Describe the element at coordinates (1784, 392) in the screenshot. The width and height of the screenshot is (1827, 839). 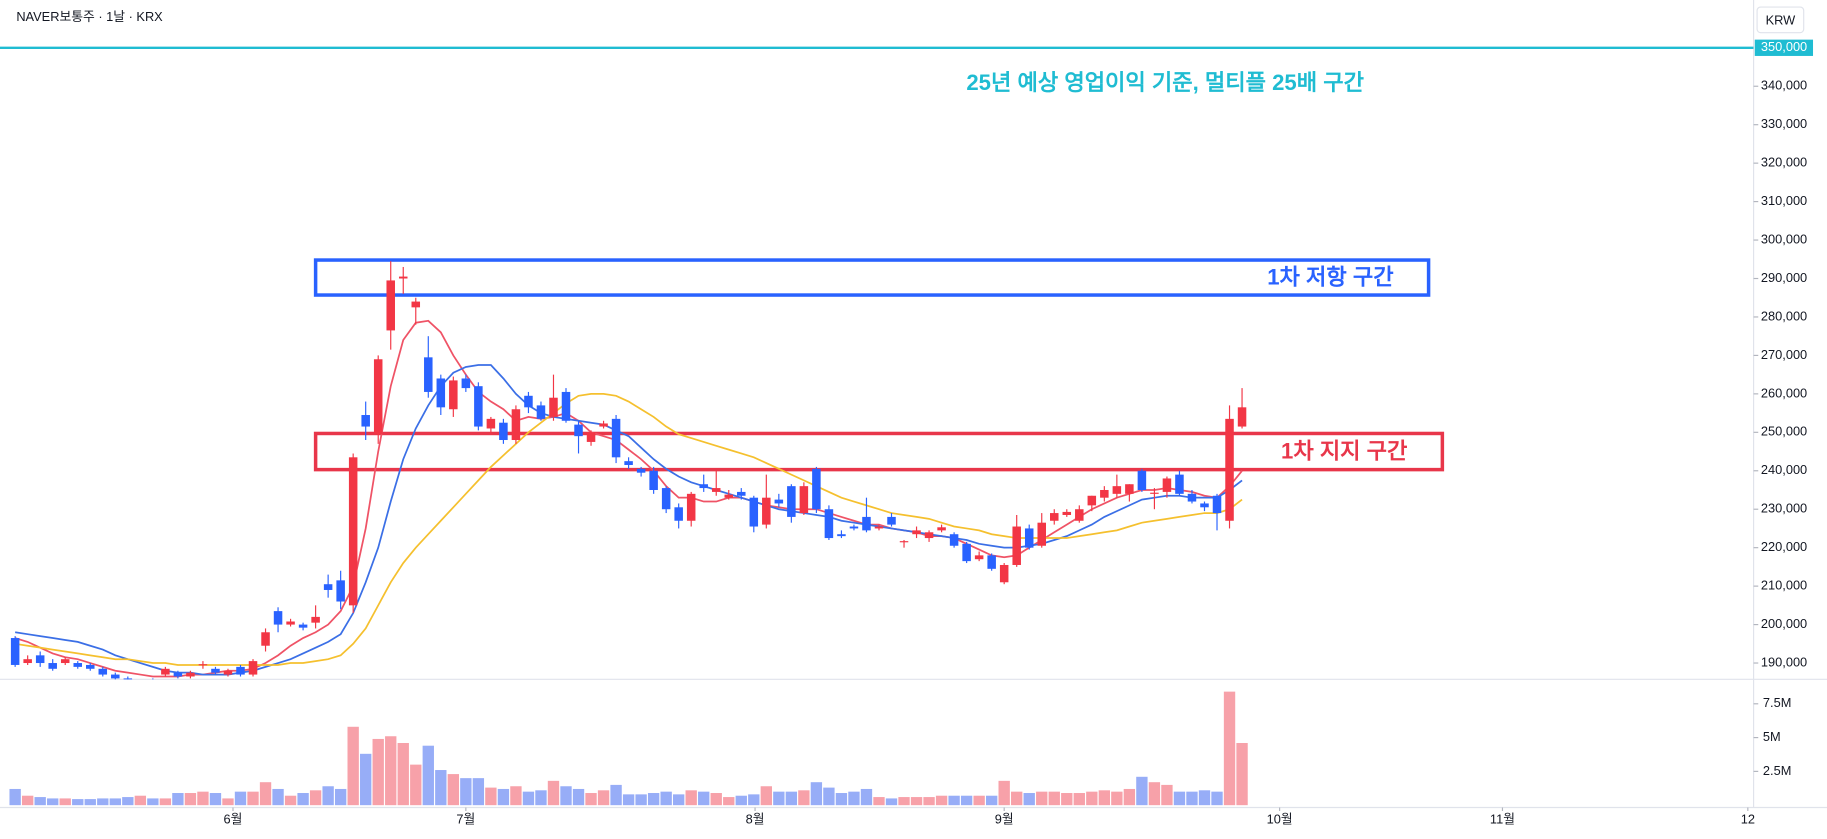
I see `y-tick-label: 260,000` at that location.